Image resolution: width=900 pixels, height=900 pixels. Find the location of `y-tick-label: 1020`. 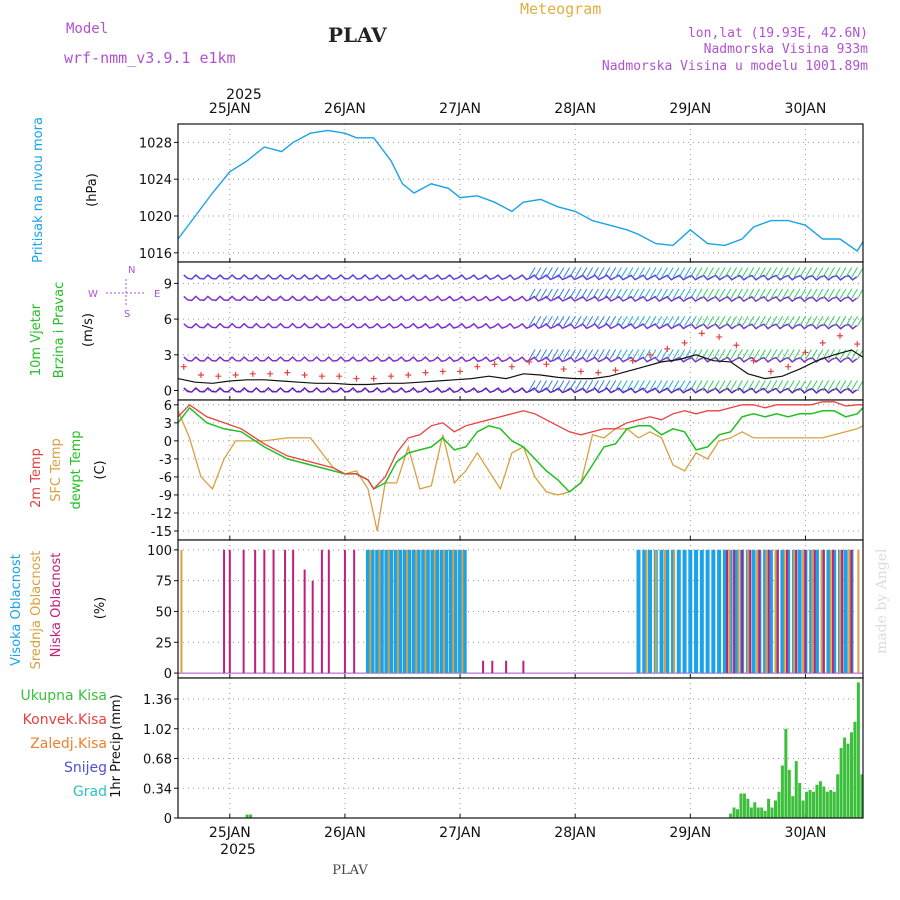

y-tick-label: 1020 is located at coordinates (155, 217).